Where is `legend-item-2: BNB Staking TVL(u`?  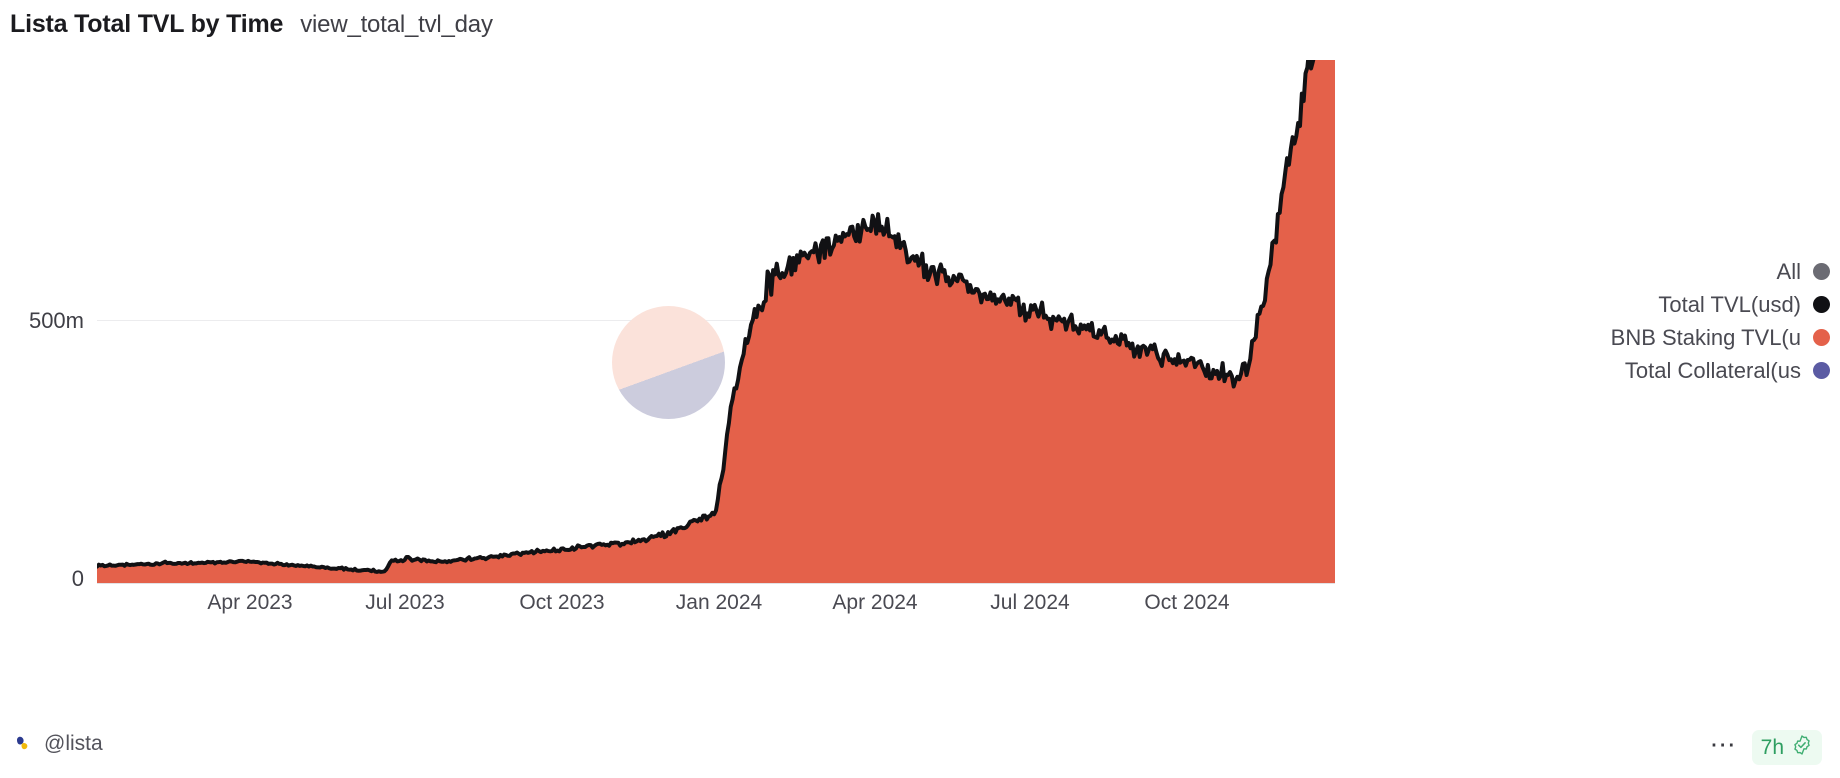
legend-item-2: BNB Staking TVL(u is located at coordinates (1587, 337).